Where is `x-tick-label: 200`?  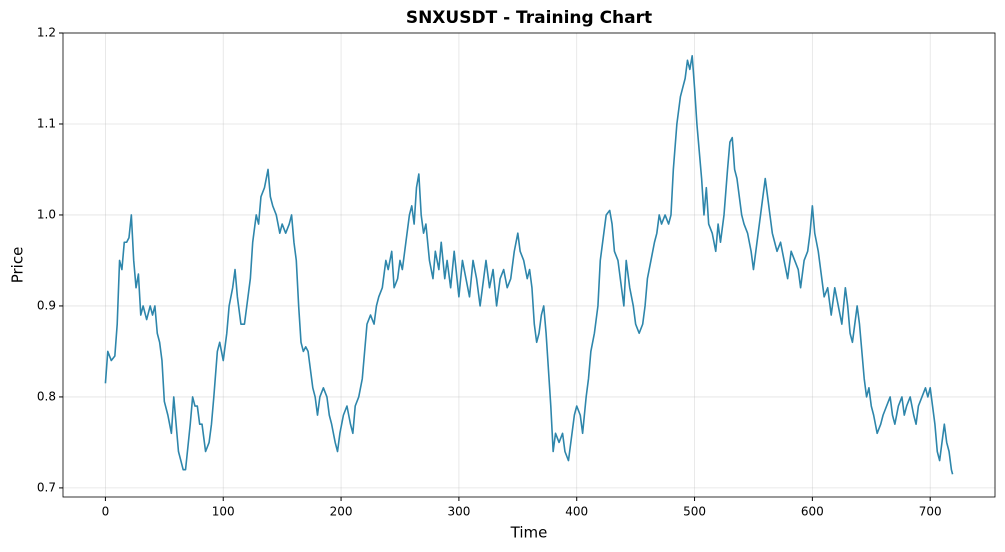
x-tick-label: 200 is located at coordinates (341, 512).